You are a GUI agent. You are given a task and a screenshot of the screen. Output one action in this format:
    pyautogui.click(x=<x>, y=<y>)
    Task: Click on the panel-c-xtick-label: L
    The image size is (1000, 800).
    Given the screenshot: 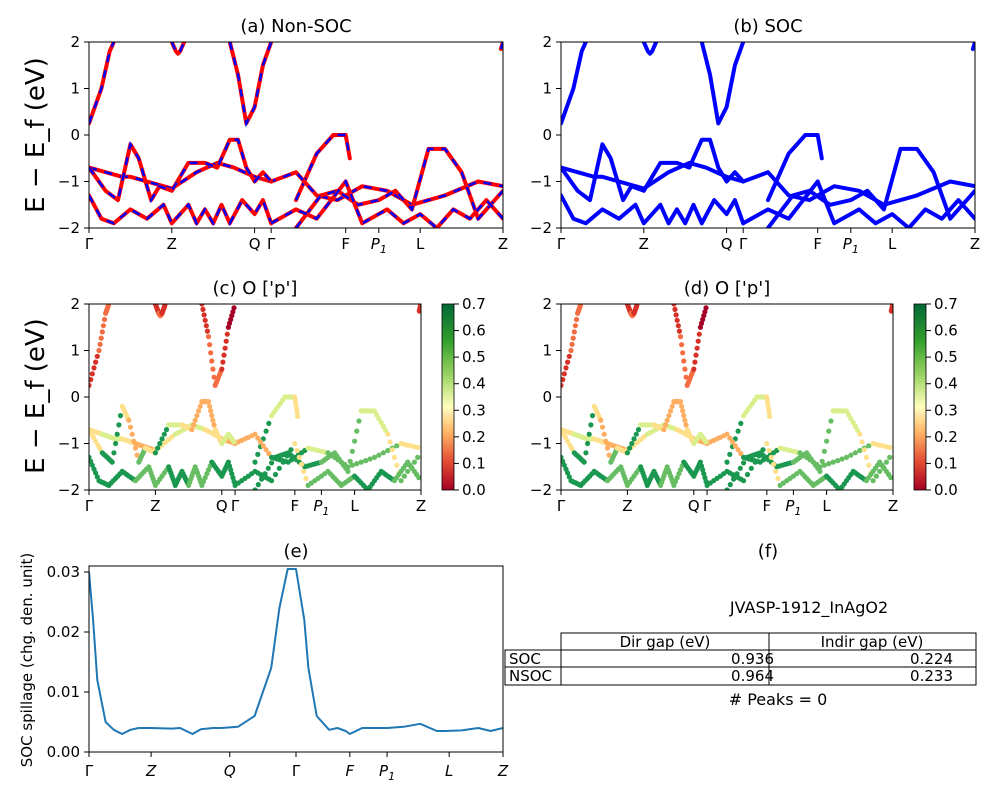 What is the action you would take?
    pyautogui.click(x=354, y=506)
    